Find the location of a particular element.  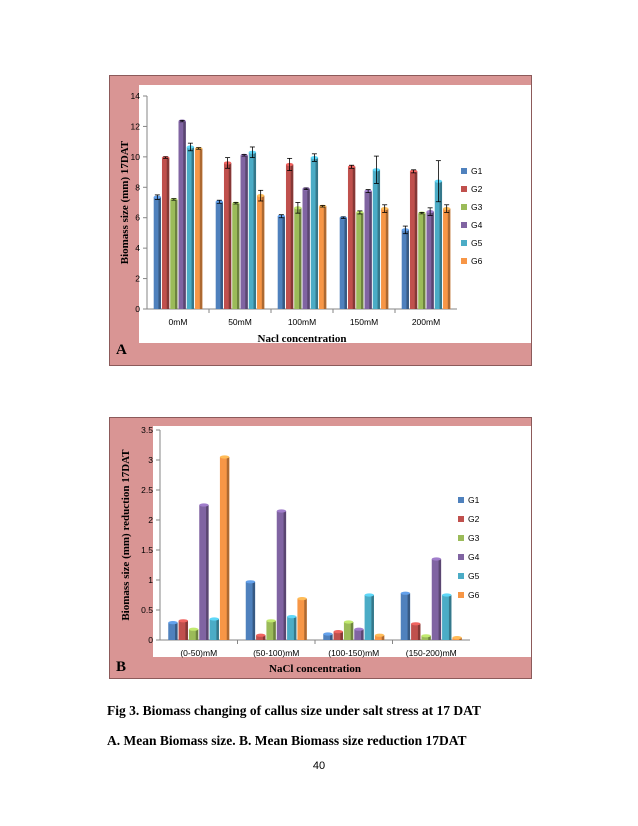

x-tick-label: (100-150)mM is located at coordinates (353, 653).